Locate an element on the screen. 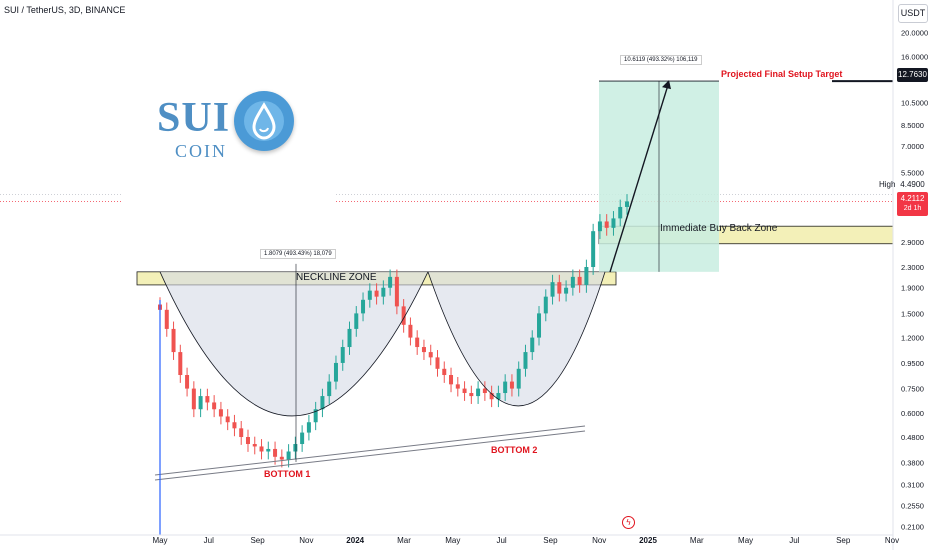  lightning-icon: ϟ is located at coordinates (628, 522).